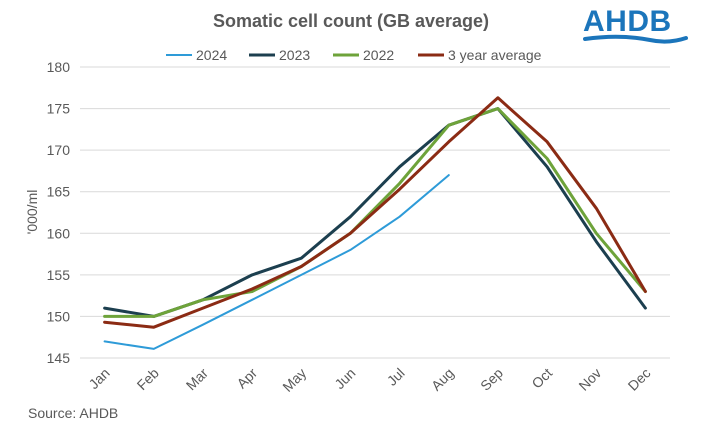 This screenshot has height=431, width=701. Describe the element at coordinates (59, 150) in the screenshot. I see `y-tick-label: 170` at that location.